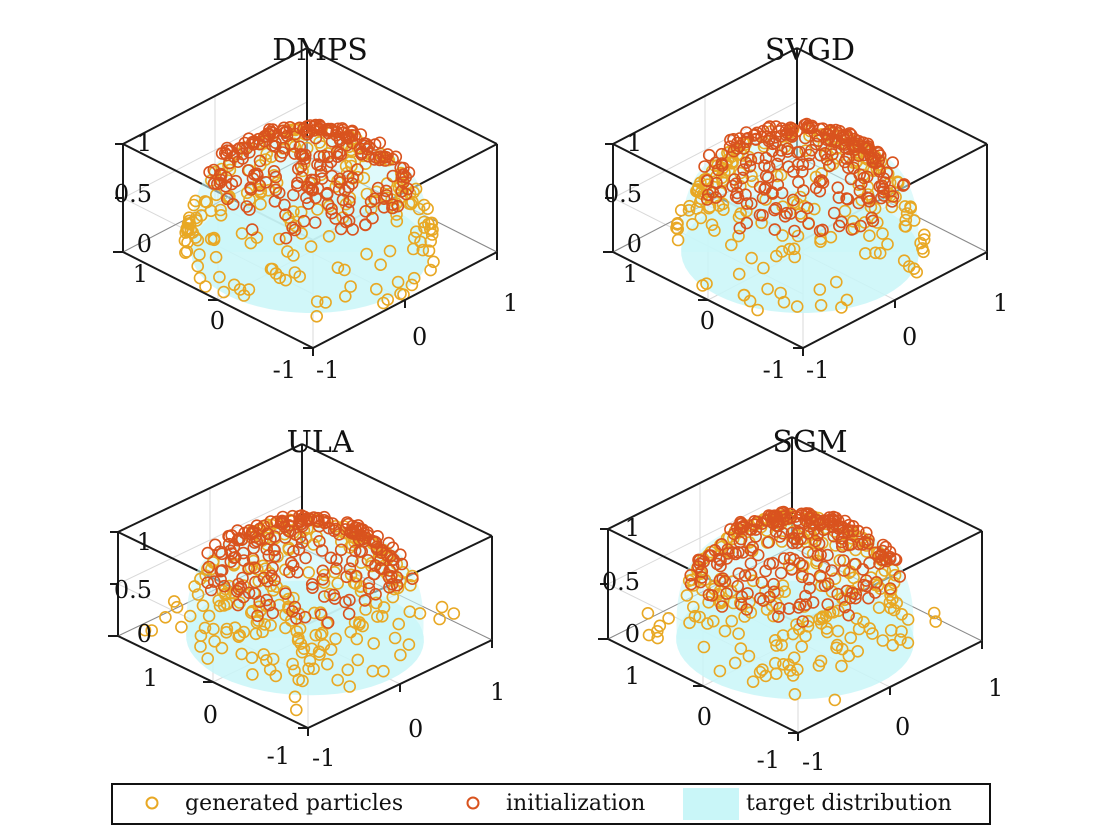  I want to click on subplot-ula: ULA 1 0.5 0 1 0 -1 -1 0 1, so click(306, 598).